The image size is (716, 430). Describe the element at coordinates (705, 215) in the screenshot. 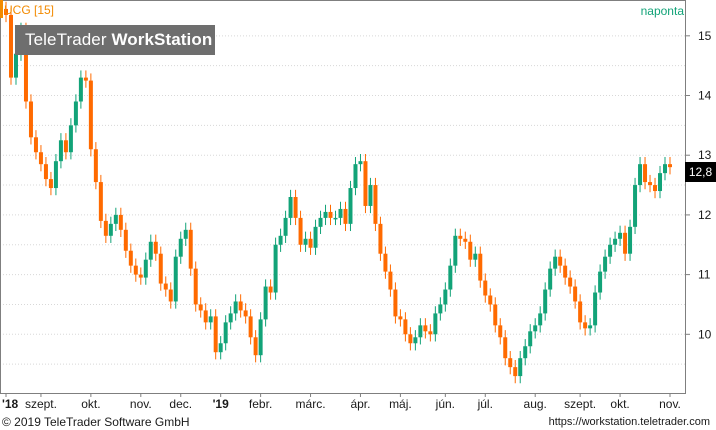

I see `y-tick-label: 12` at that location.